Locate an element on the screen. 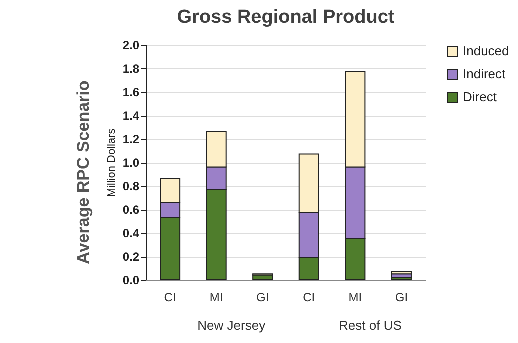  y-tick-label: 1.4 is located at coordinates (131, 116).